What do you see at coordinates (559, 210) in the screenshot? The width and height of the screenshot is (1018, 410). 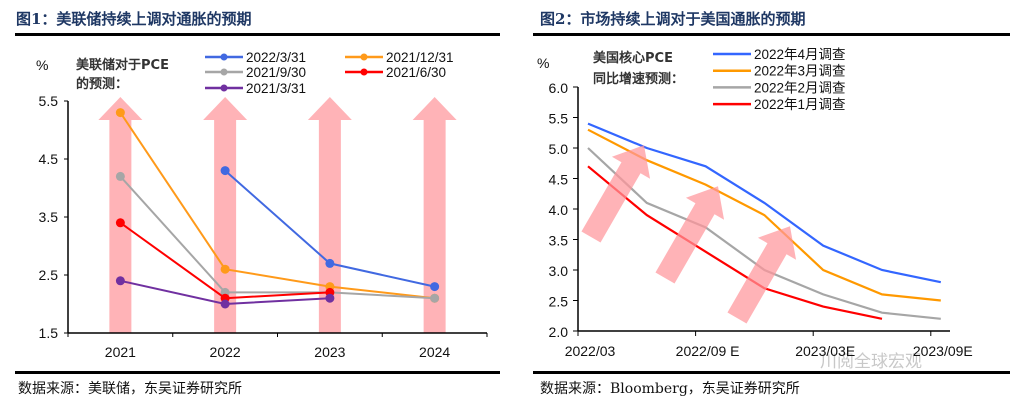 I see `chart2-y-tick-label: 4.0` at bounding box center [559, 210].